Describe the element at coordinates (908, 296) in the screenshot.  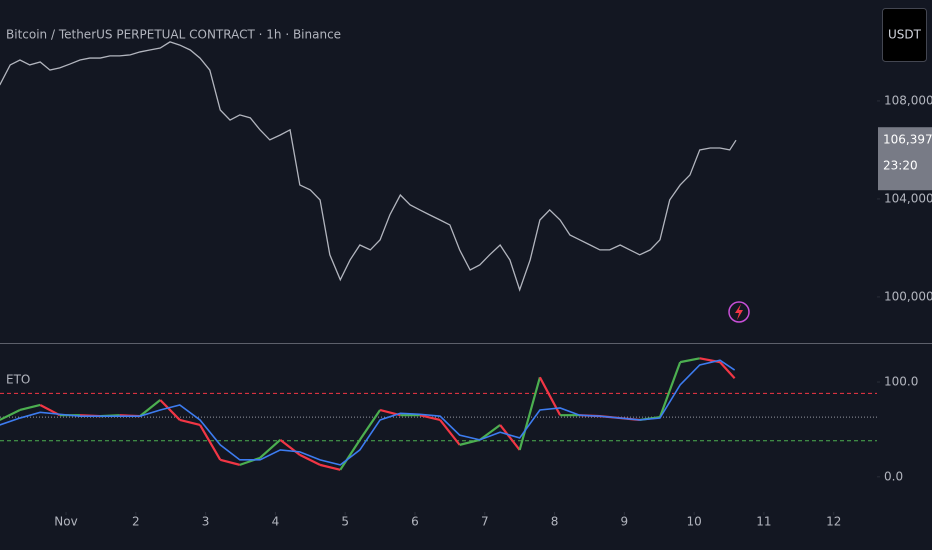
I see `y-tick-label: 100,000.0` at that location.